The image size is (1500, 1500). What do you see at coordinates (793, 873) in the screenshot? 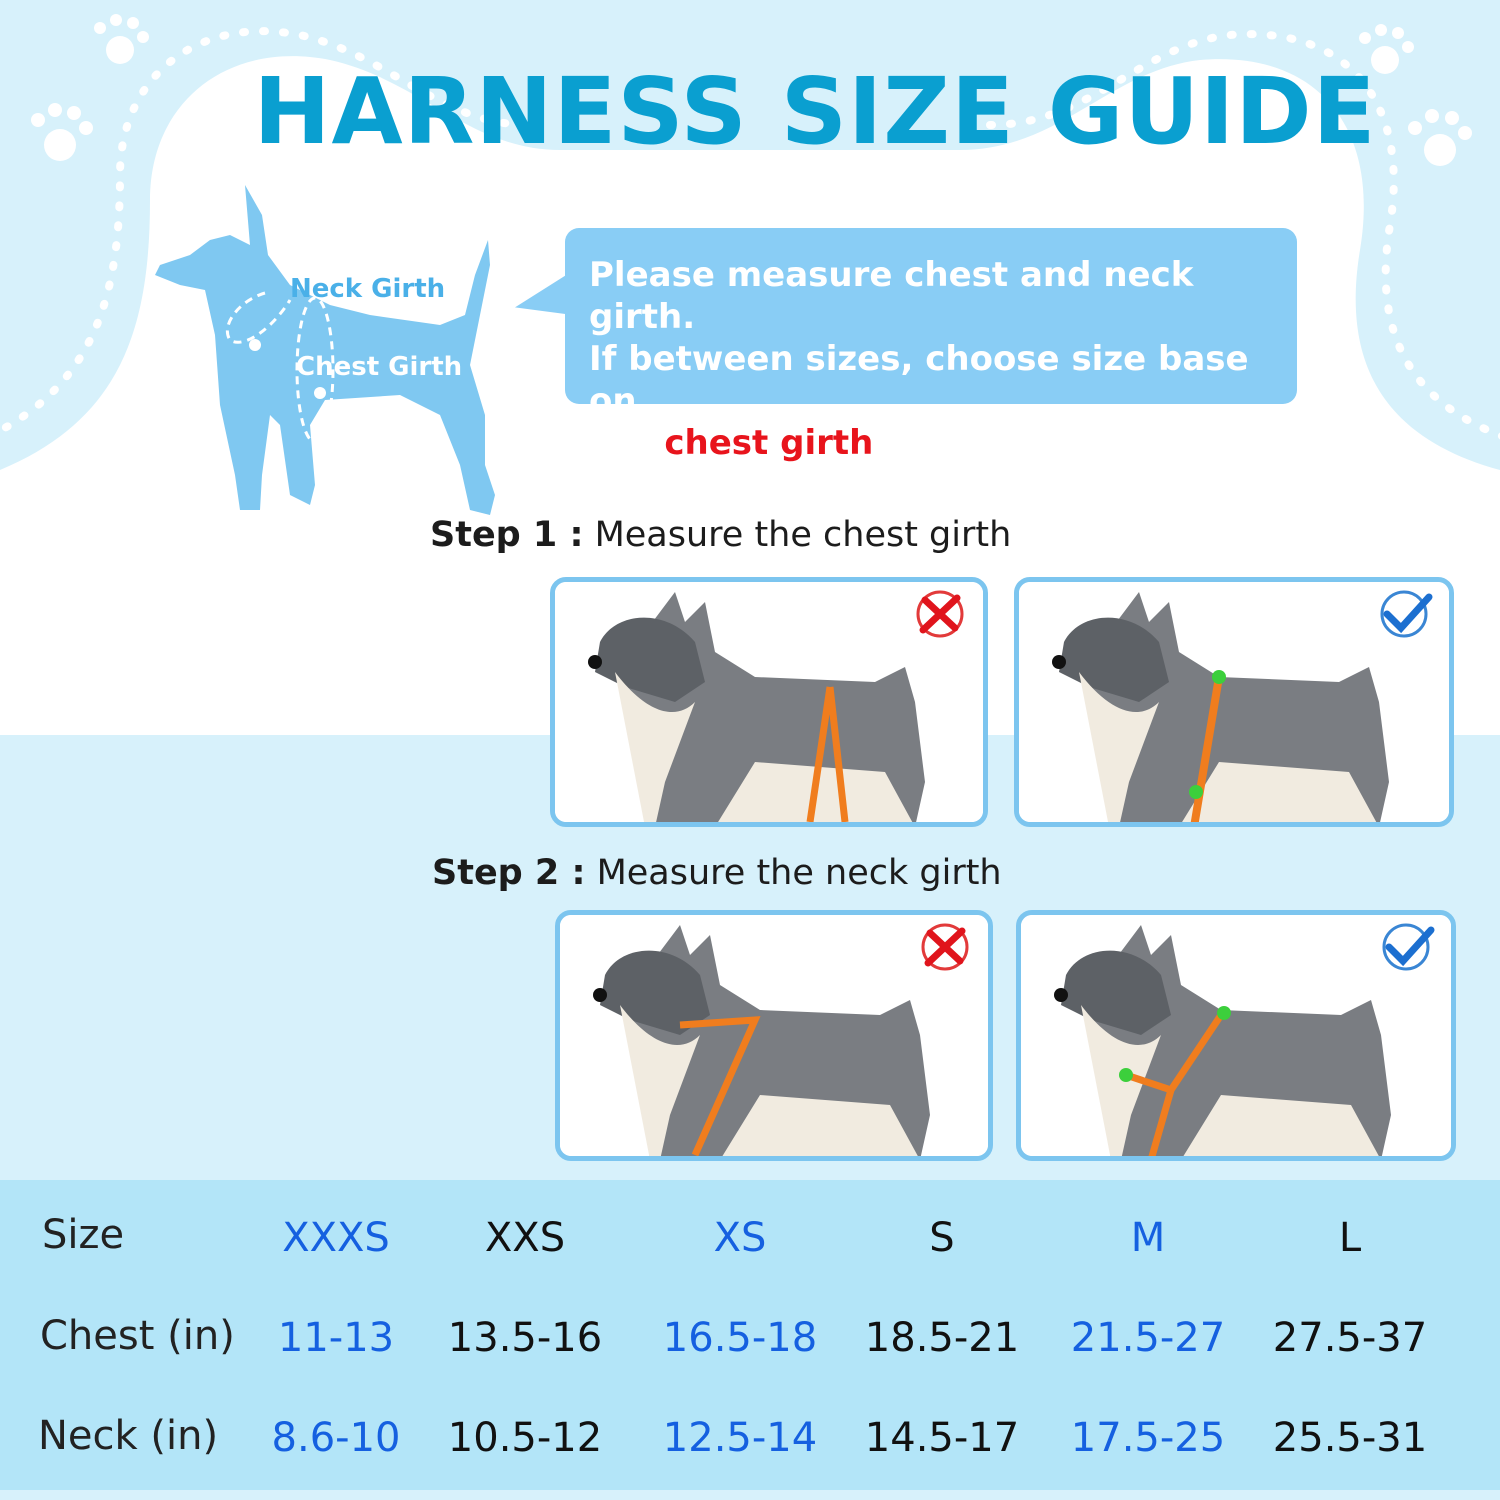
I see `step-text: Measure the neck girth` at bounding box center [793, 873].